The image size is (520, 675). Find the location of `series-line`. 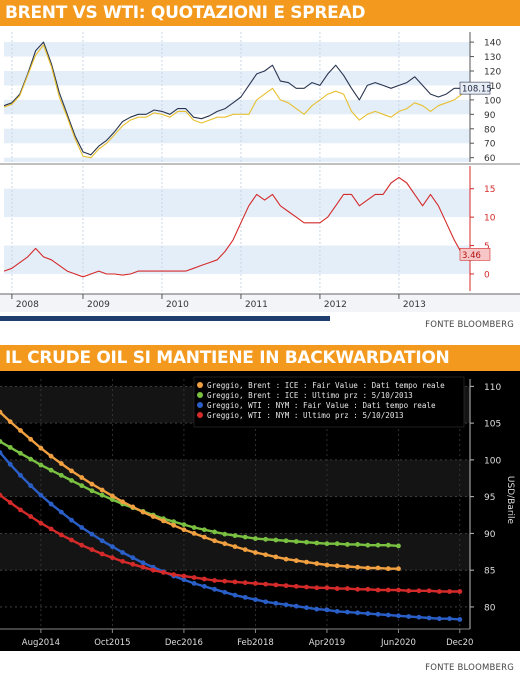

series-line is located at coordinates (199, 494).